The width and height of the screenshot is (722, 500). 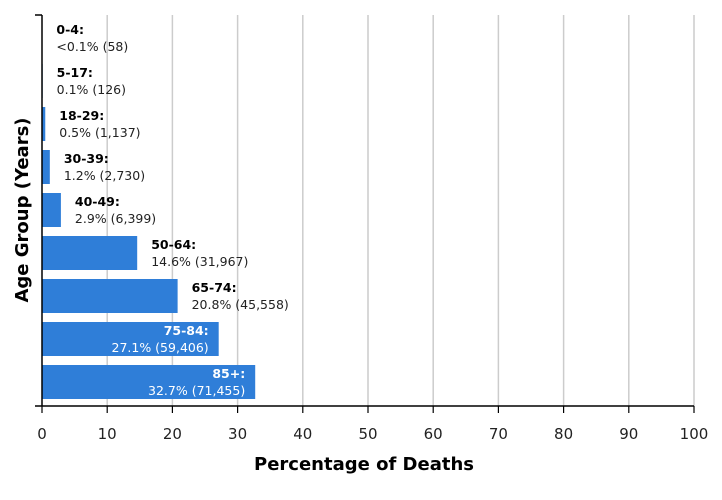 I want to click on y-axis-title: Age Group (Years), so click(x=22, y=209).